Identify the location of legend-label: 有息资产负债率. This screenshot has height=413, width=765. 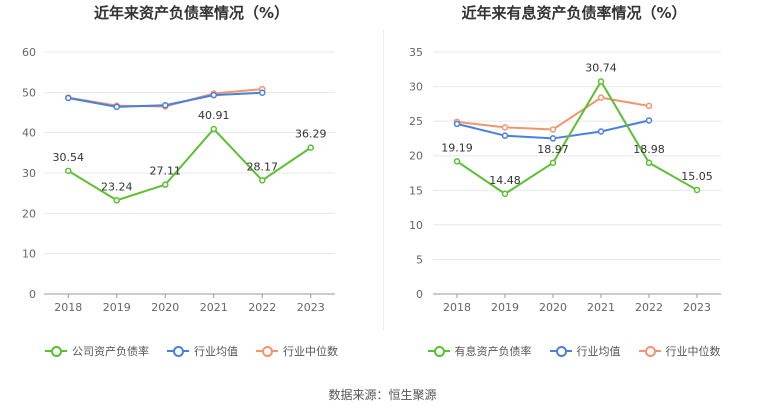
(493, 351).